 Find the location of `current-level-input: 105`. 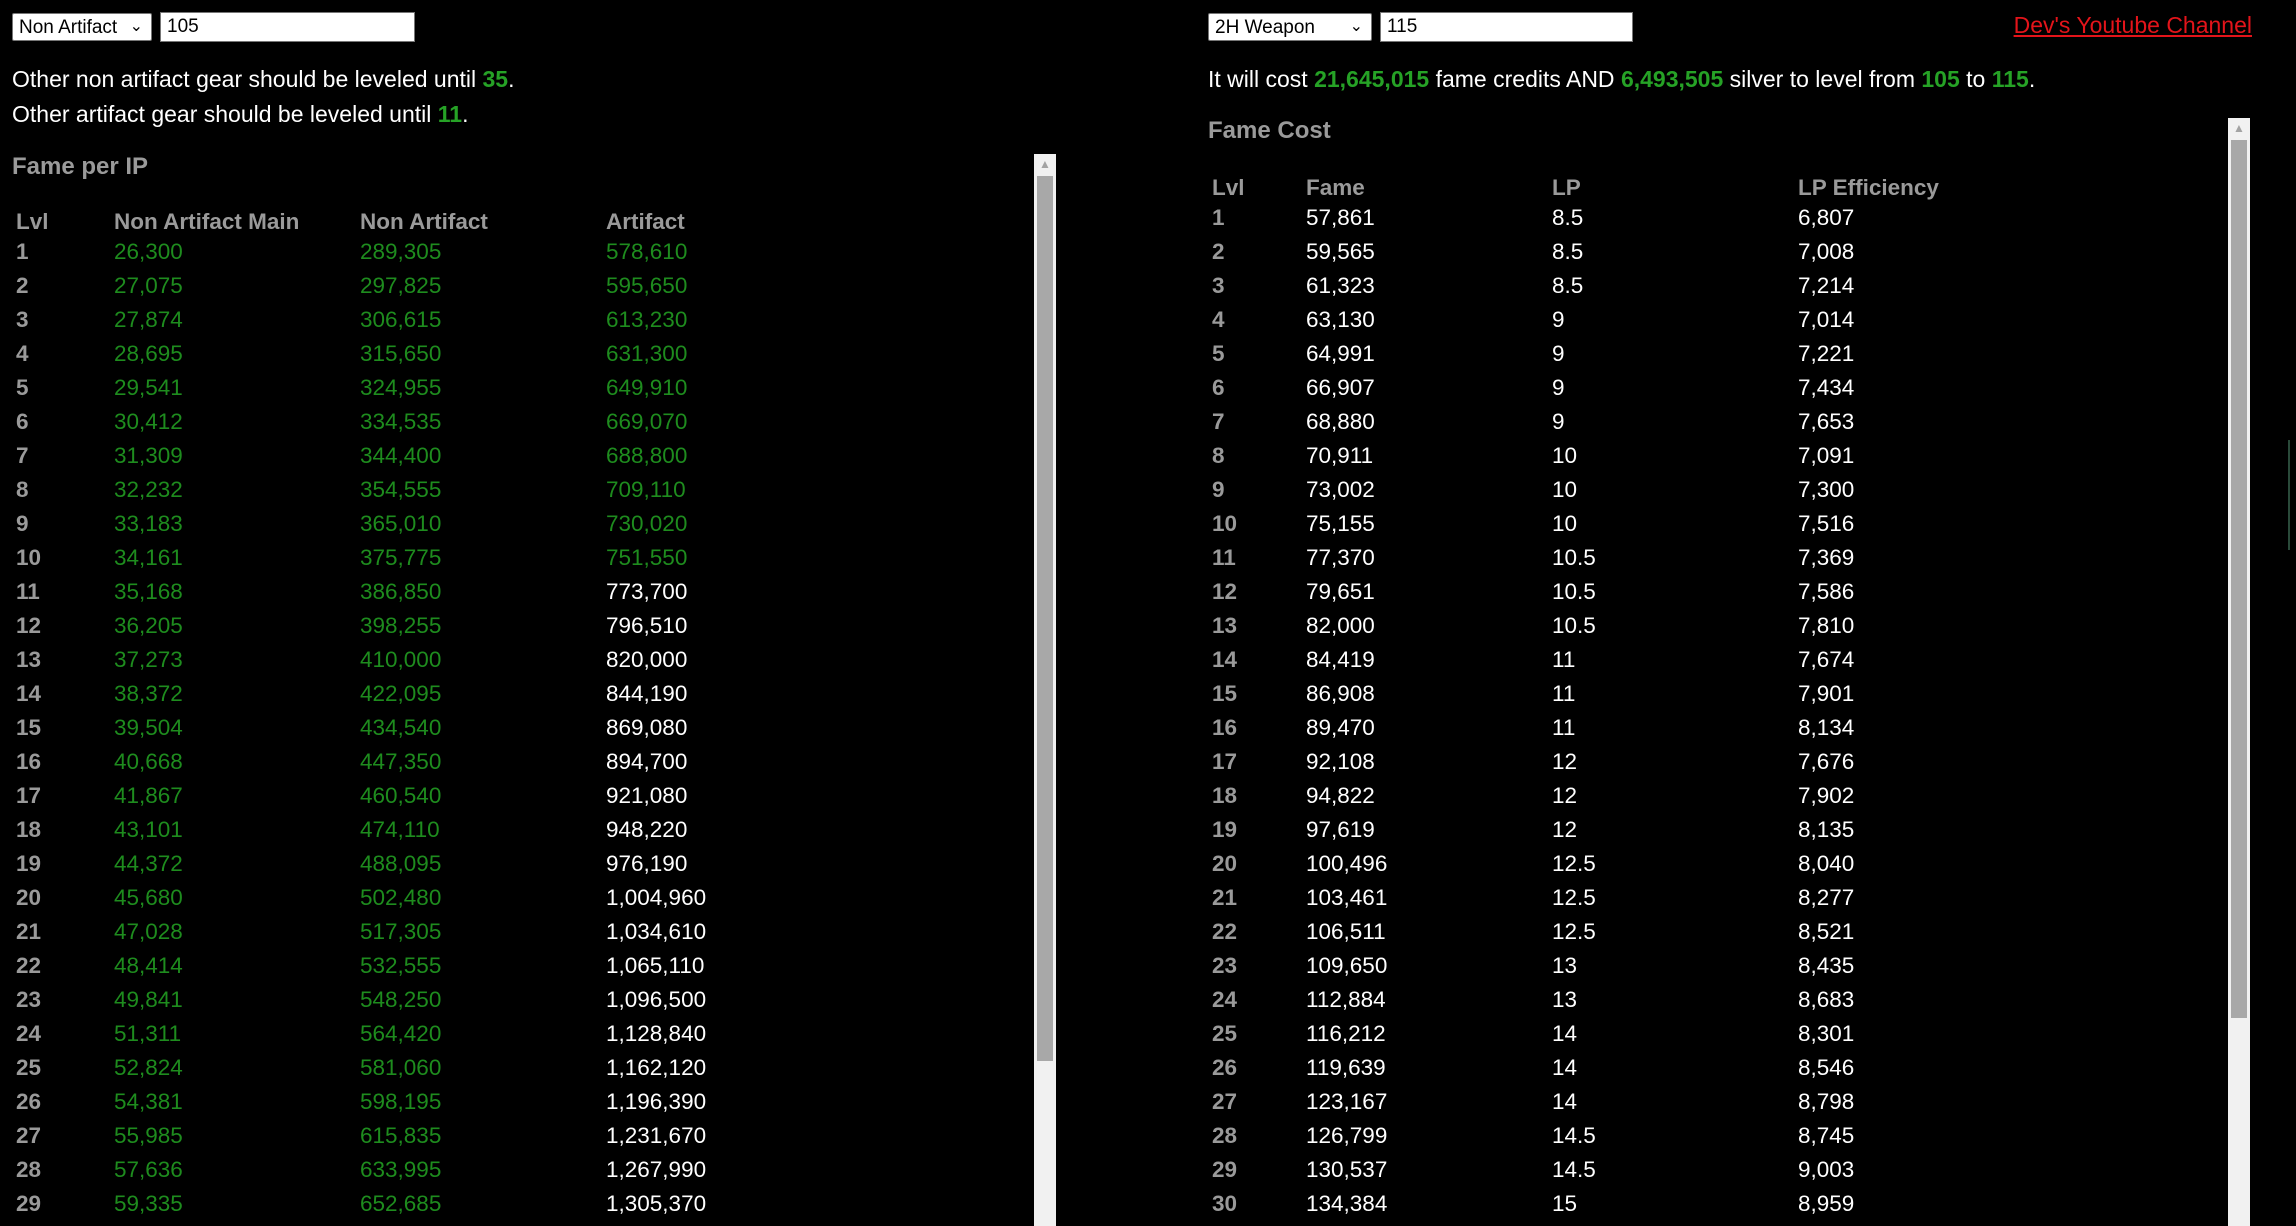

current-level-input: 105 is located at coordinates (287, 27).